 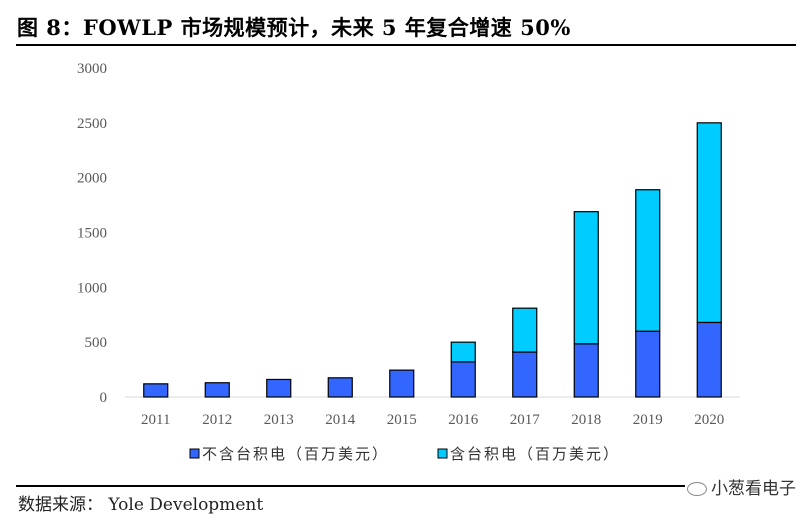 I want to click on x-tick-label: 2018, so click(x=586, y=420).